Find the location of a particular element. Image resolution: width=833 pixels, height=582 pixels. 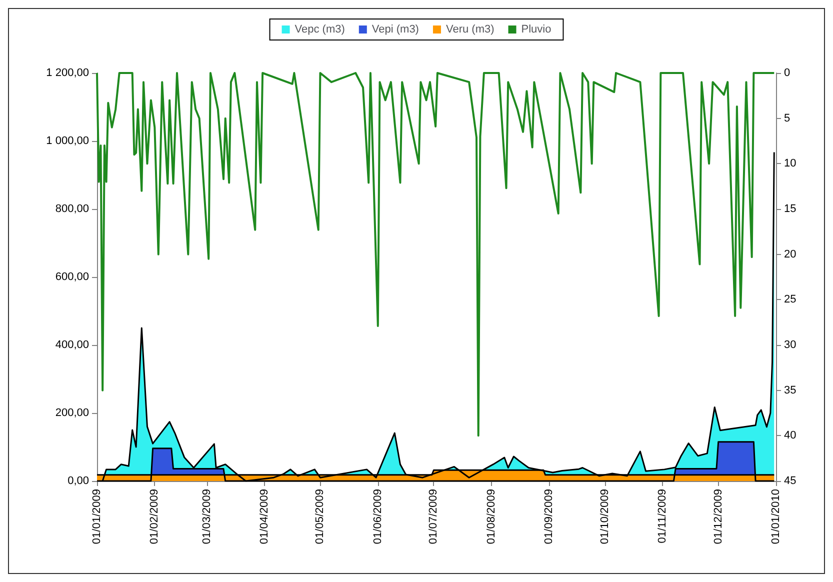

x-tick-label: 01/12/2009 is located at coordinates (718, 516).